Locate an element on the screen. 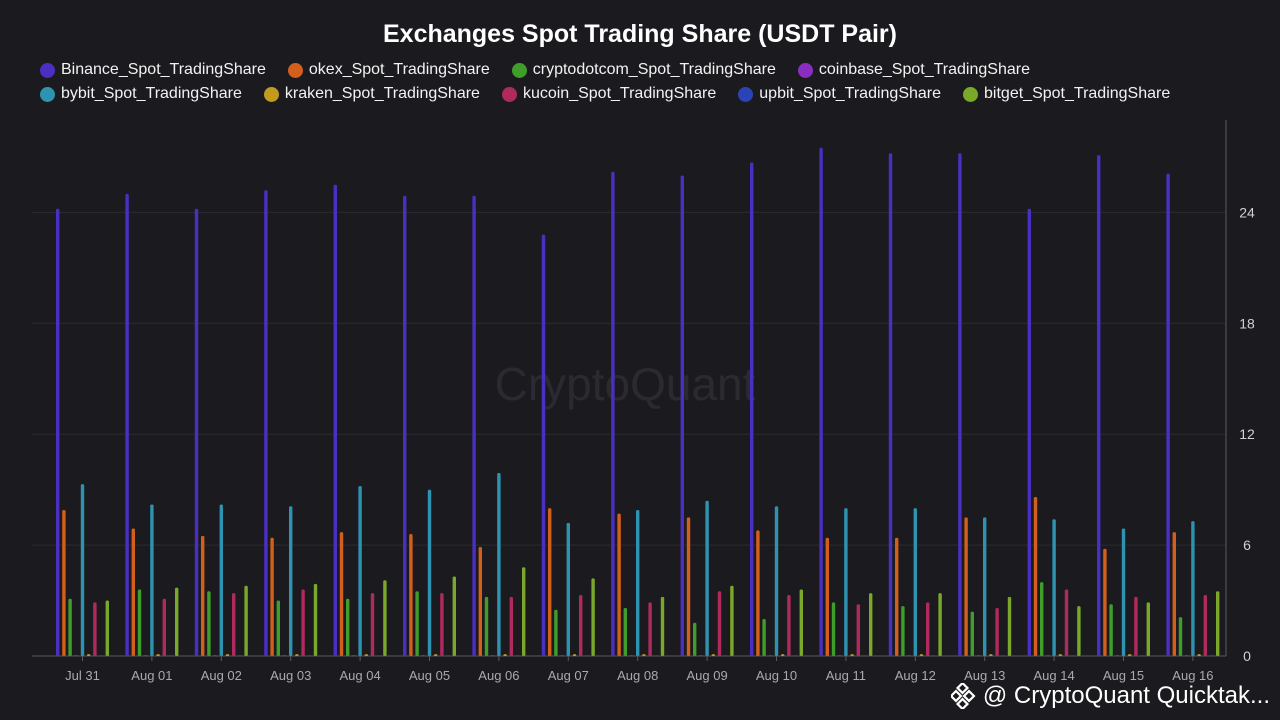 The width and height of the screenshot is (1280, 720). legend-item-4: bybit_Spot_TradingShare is located at coordinates (141, 94).